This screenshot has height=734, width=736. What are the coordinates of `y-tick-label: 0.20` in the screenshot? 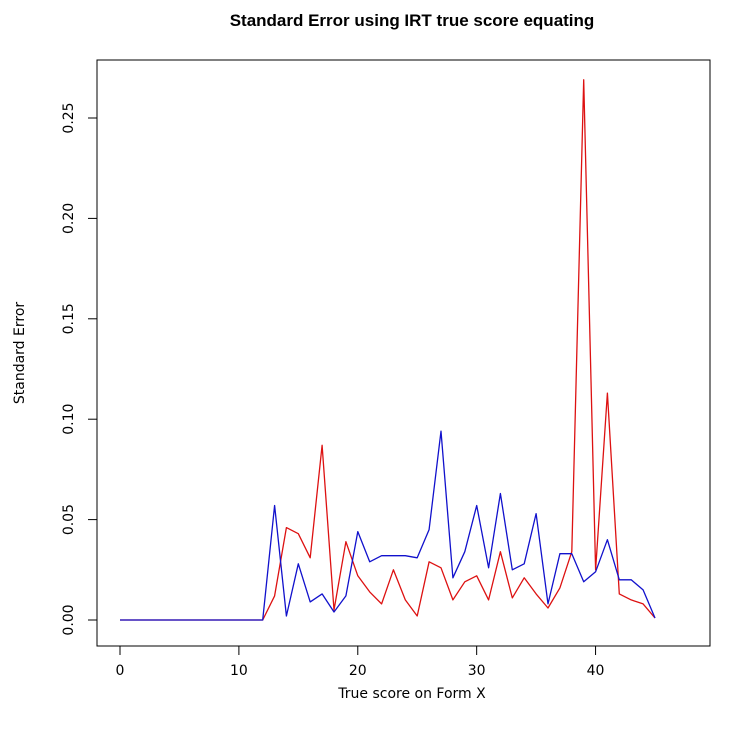 It's located at (69, 218).